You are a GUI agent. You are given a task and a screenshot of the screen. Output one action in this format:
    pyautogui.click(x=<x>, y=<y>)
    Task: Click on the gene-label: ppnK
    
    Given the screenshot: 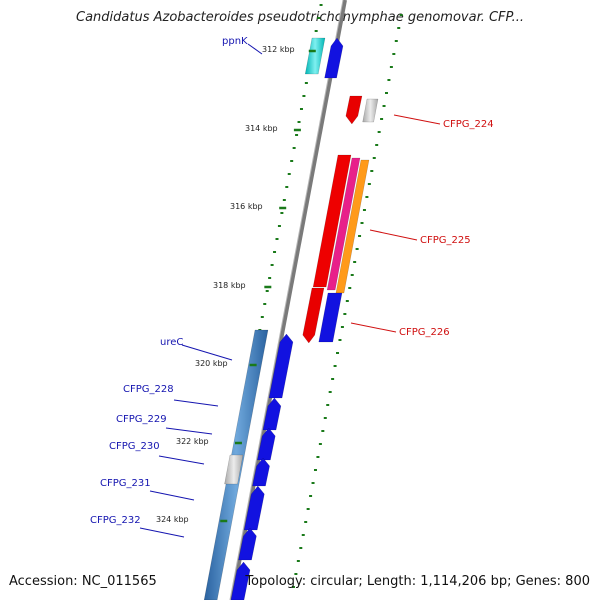 What is the action you would take?
    pyautogui.click(x=235, y=41)
    